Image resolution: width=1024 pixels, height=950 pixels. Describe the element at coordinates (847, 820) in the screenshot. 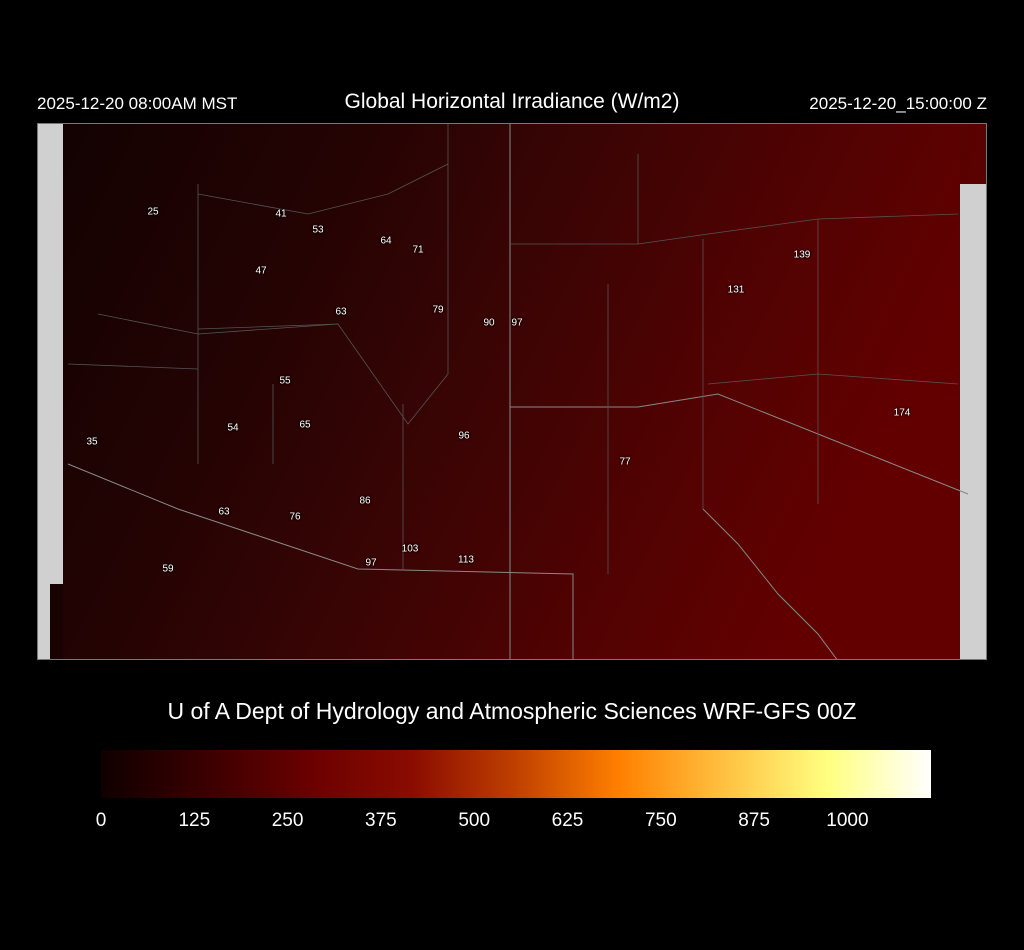

I see `colorbar-tick-label: 1000` at that location.